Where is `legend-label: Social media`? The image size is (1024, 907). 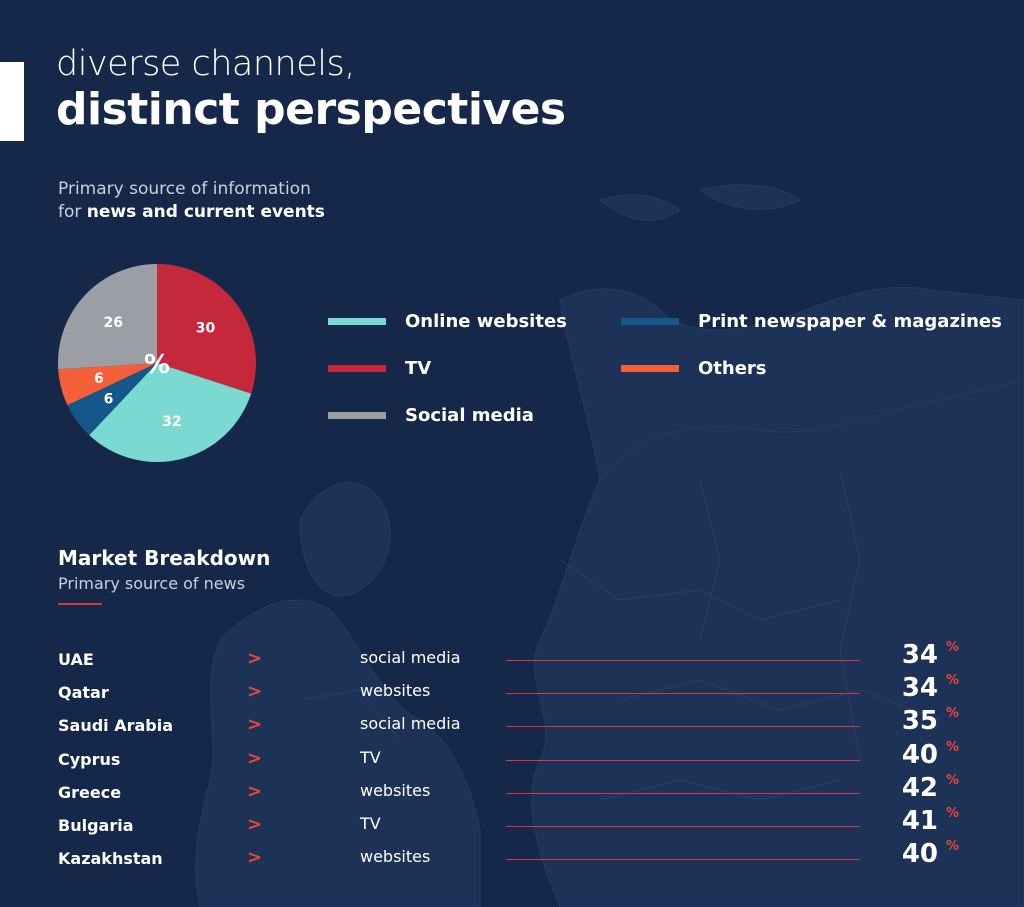
legend-label: Social media is located at coordinates (469, 415).